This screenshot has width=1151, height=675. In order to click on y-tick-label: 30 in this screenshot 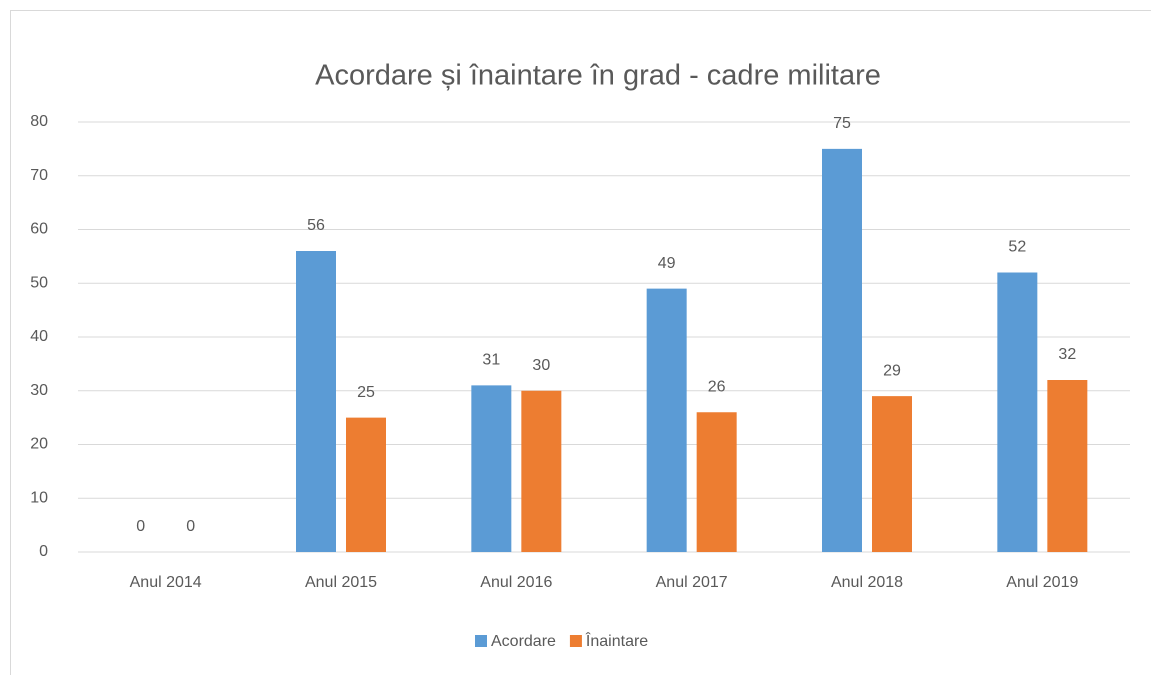, I will do `click(39, 390)`.